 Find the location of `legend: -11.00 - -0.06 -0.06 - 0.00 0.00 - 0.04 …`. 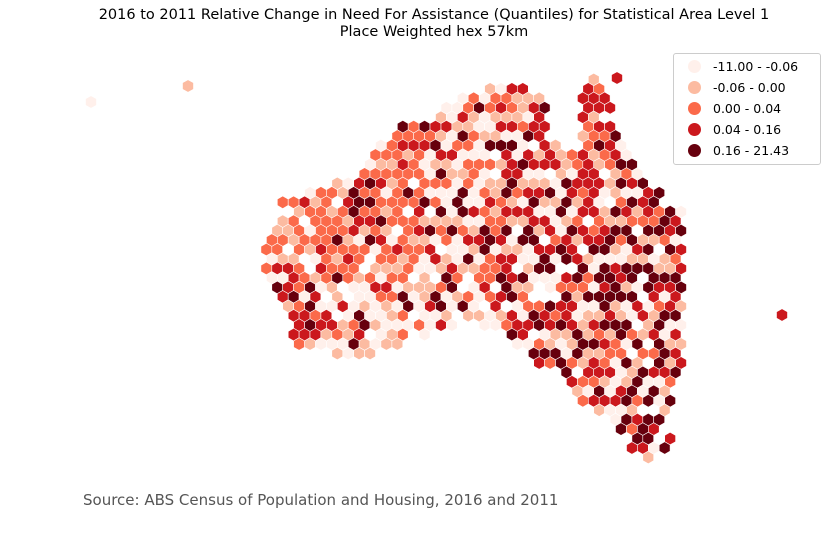

legend: -11.00 - -0.06 -0.06 - 0.00 0.00 - 0.04 … is located at coordinates (747, 109).